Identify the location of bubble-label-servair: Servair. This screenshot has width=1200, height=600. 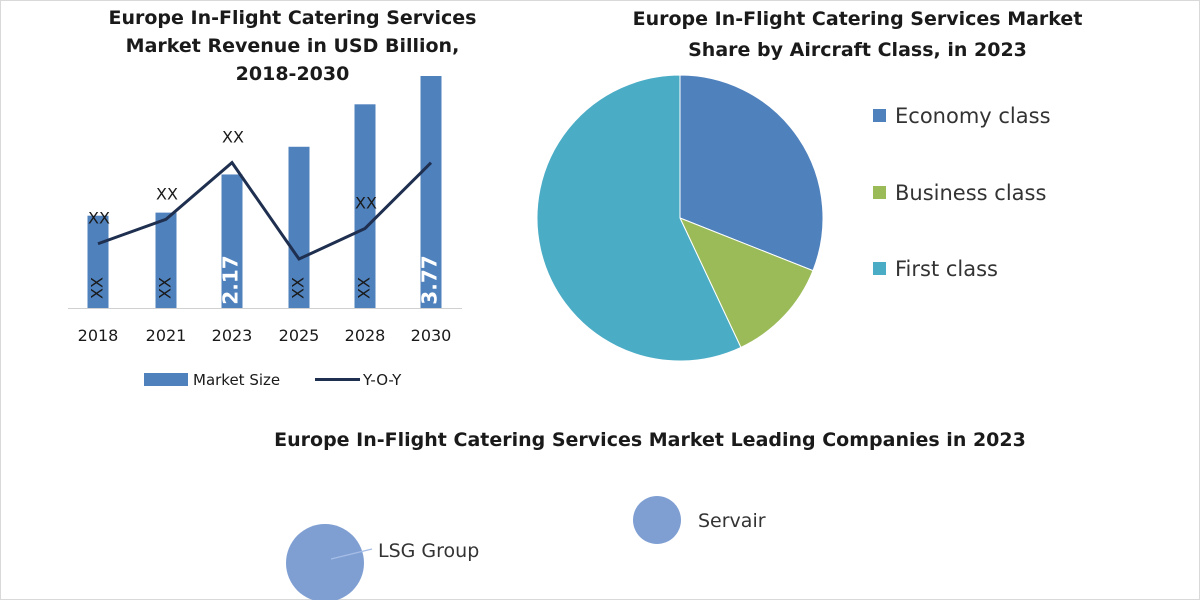
(732, 521).